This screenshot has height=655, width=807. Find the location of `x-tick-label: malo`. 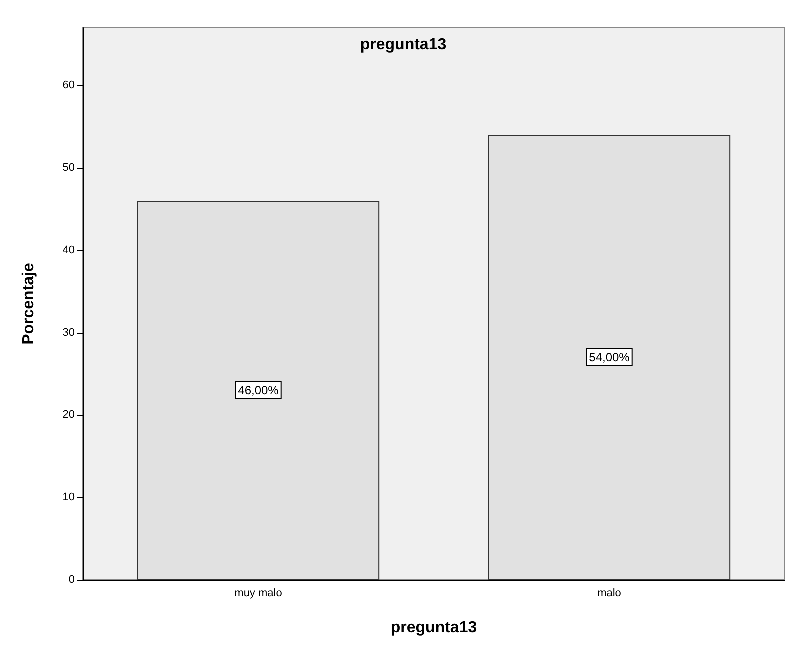

x-tick-label: malo is located at coordinates (610, 594).